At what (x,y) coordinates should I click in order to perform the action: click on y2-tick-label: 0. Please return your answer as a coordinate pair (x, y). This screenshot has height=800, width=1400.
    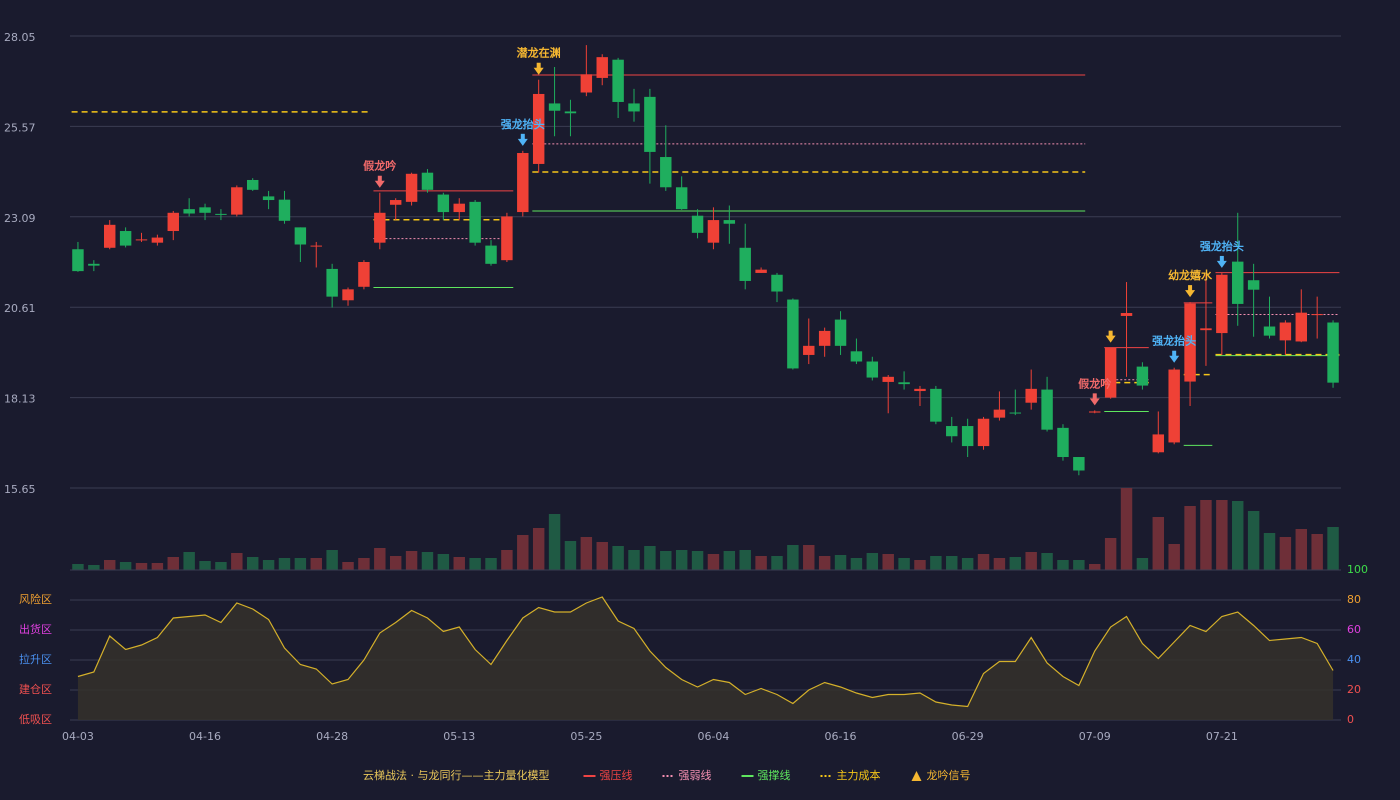
    Looking at the image, I should click on (1350, 719).